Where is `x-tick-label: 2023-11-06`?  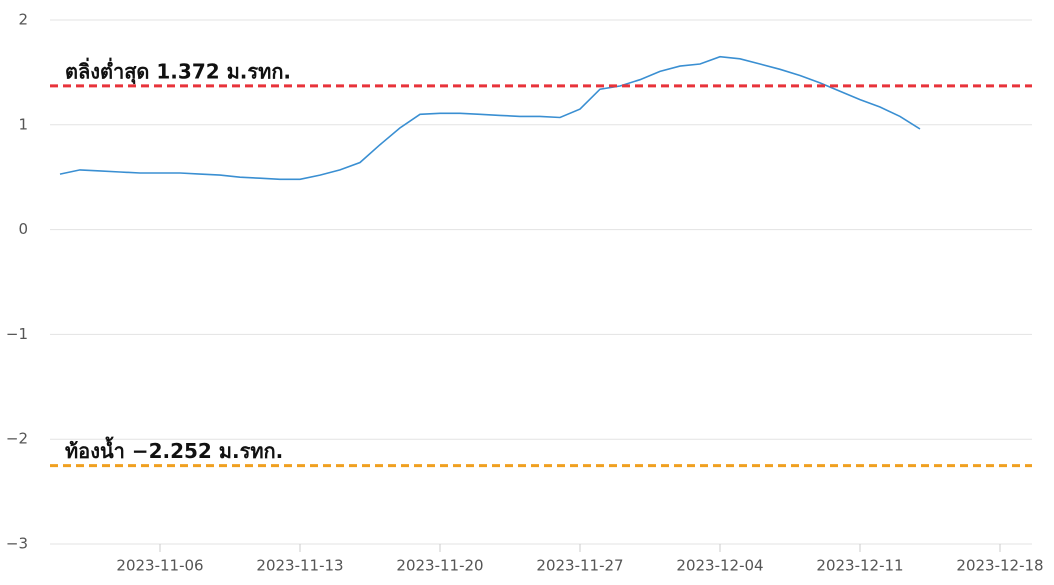 x-tick-label: 2023-11-06 is located at coordinates (159, 566).